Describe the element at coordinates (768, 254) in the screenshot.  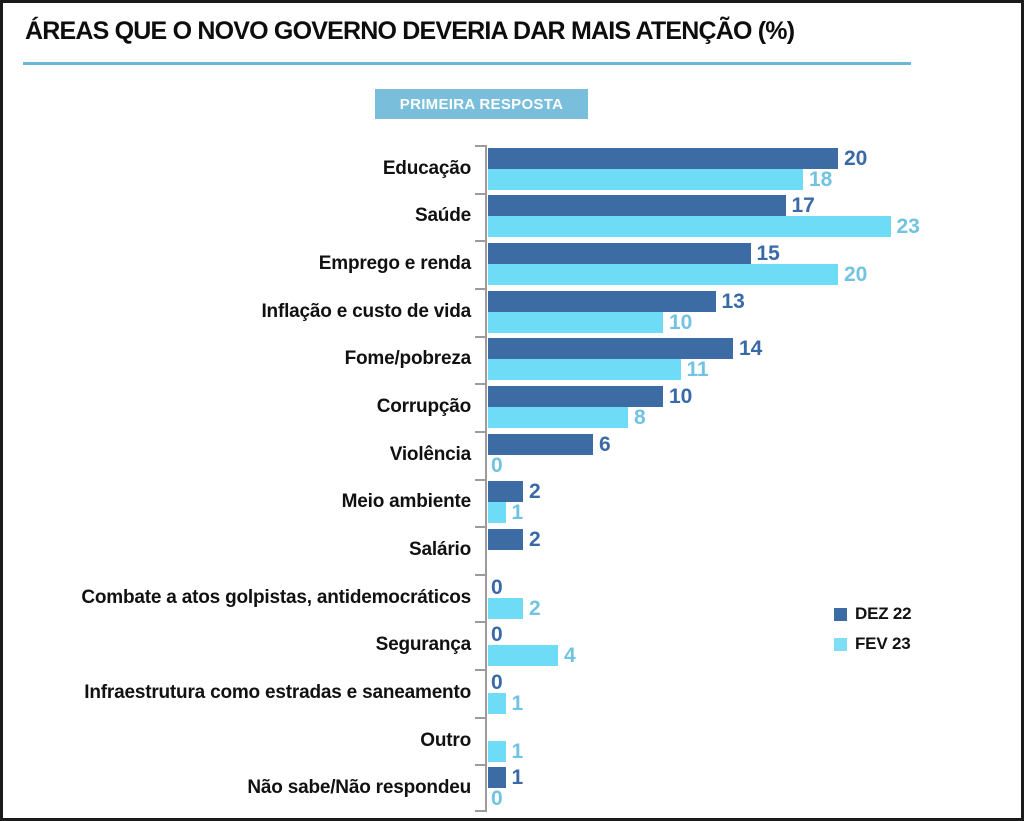
I see `value-label-dez22: 15` at that location.